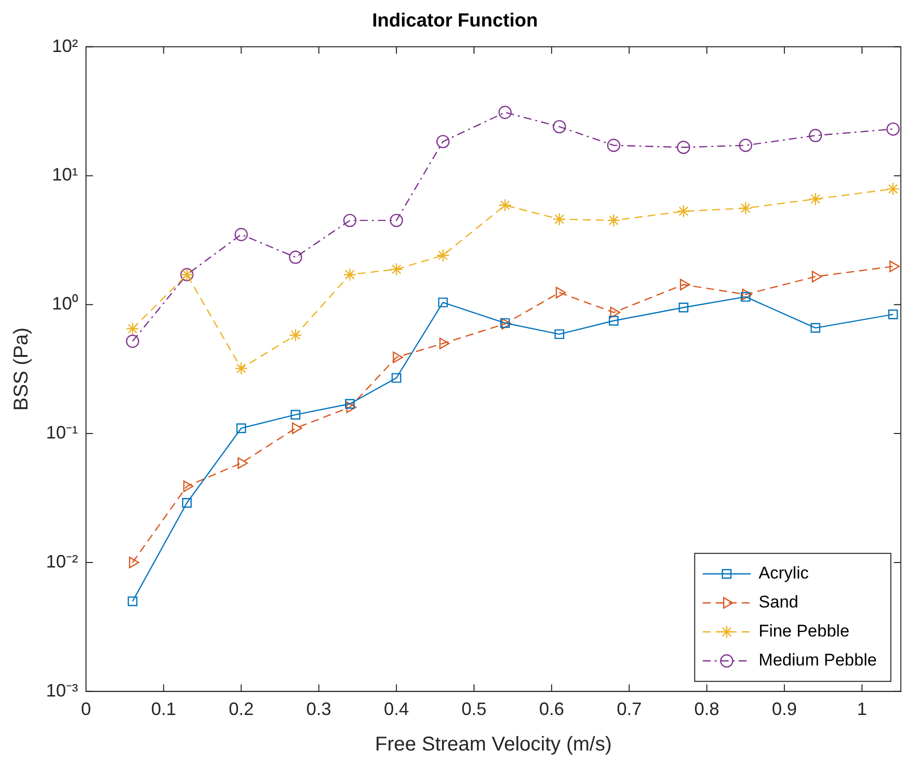  Describe the element at coordinates (493, 745) in the screenshot. I see `x-axis-title: Free Stream Velocity (m/s)` at that location.